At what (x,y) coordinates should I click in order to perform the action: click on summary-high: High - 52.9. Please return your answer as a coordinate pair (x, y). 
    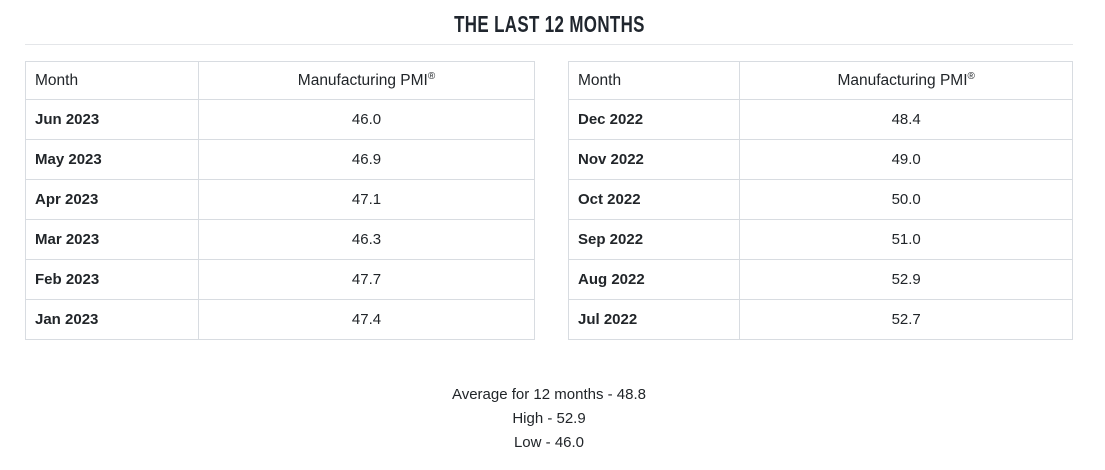
    Looking at the image, I should click on (549, 418).